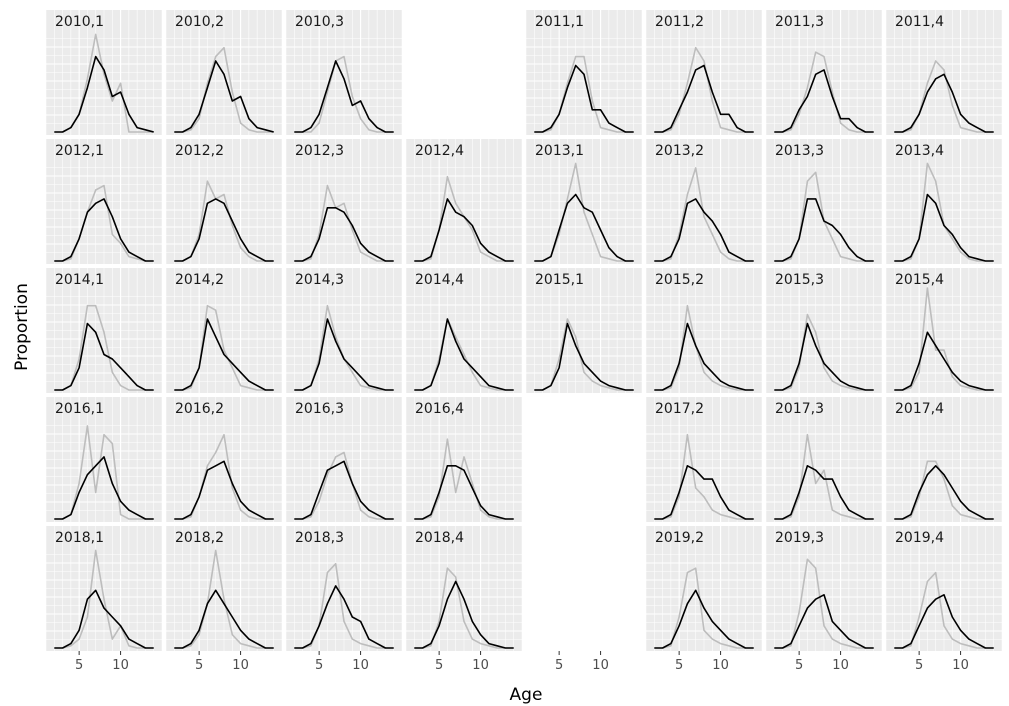 Image resolution: width=1009 pixels, height=706 pixels. I want to click on facet-panel: 2016,4, so click(464, 459).